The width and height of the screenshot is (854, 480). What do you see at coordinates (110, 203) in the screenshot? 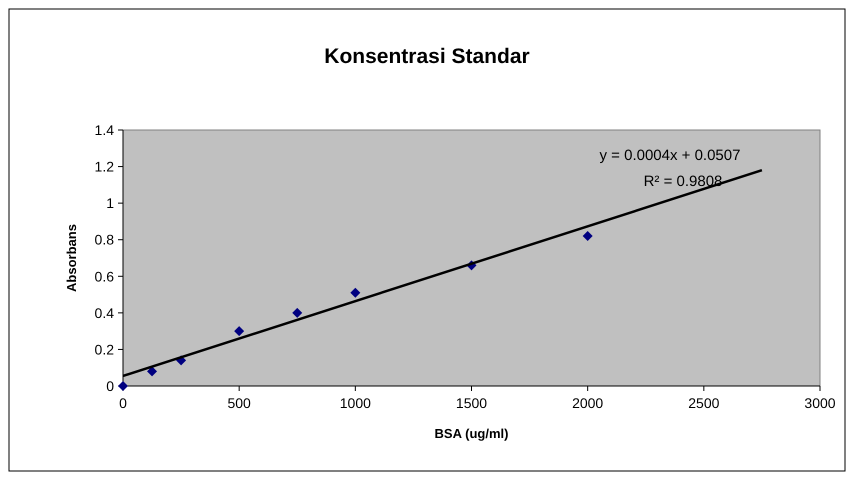
I see `y-tick-label: 1` at bounding box center [110, 203].